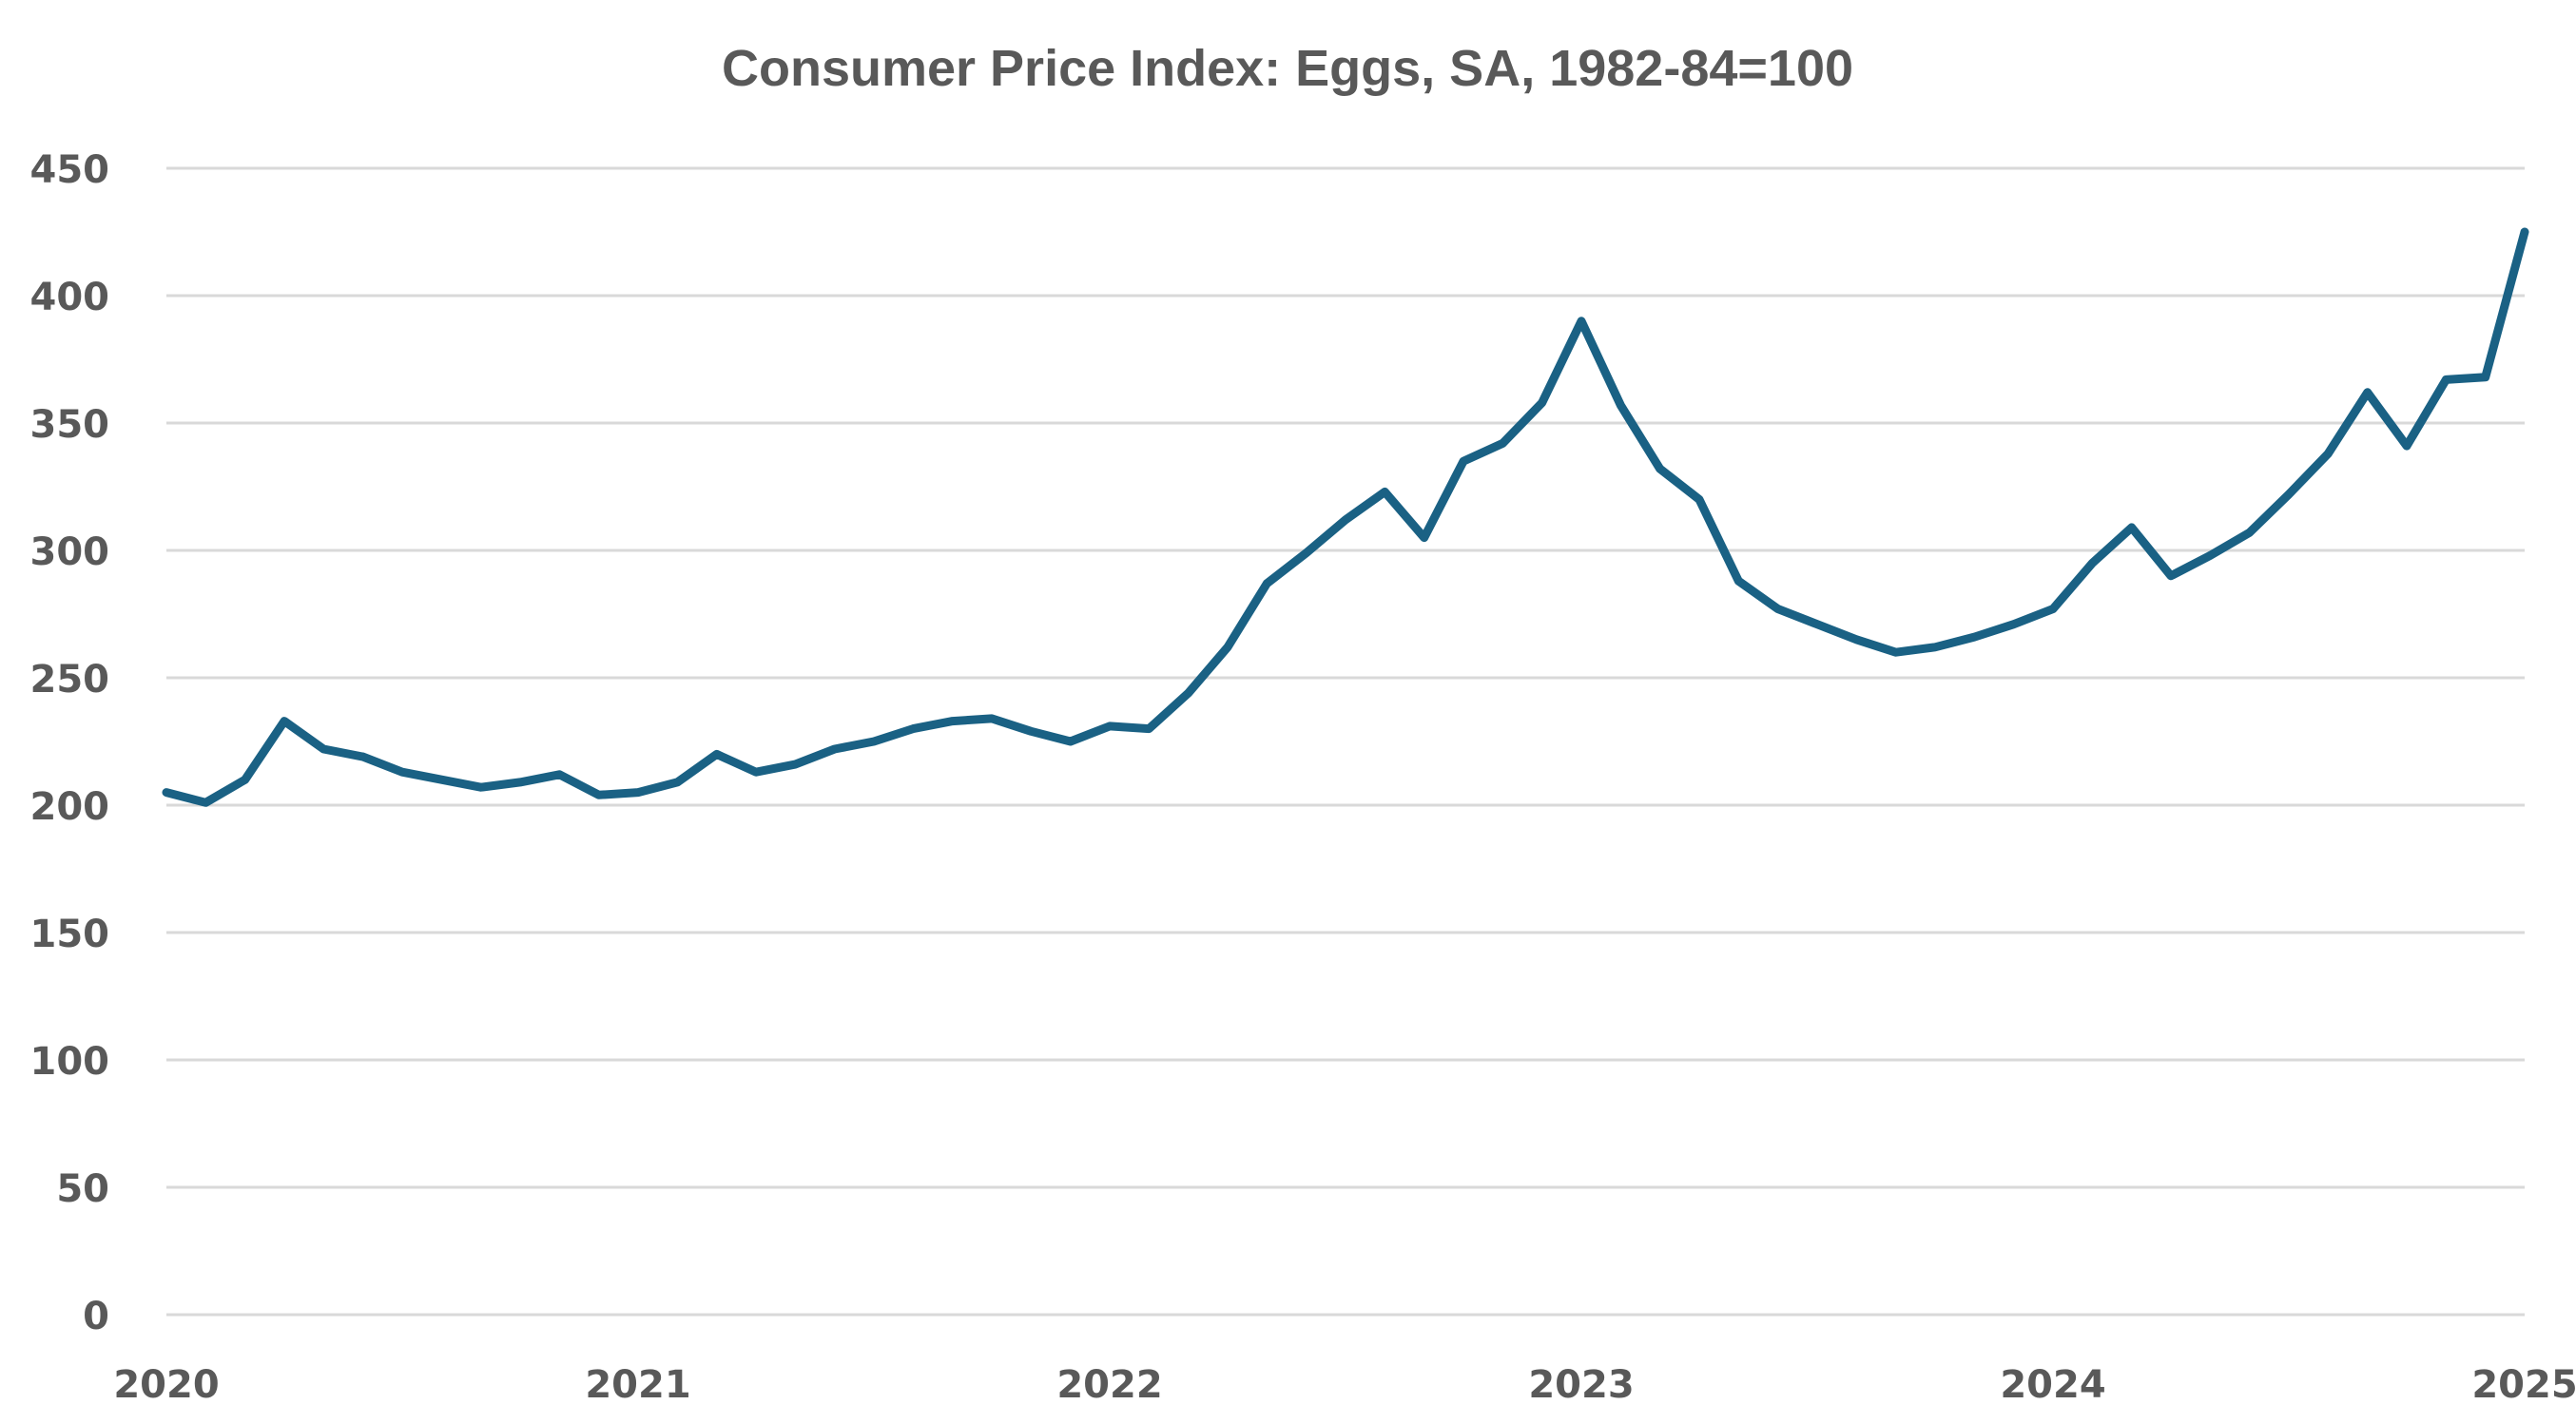 This screenshot has height=1424, width=2576. Describe the element at coordinates (2523, 1385) in the screenshot. I see `x-tick-label: 2025` at that location.